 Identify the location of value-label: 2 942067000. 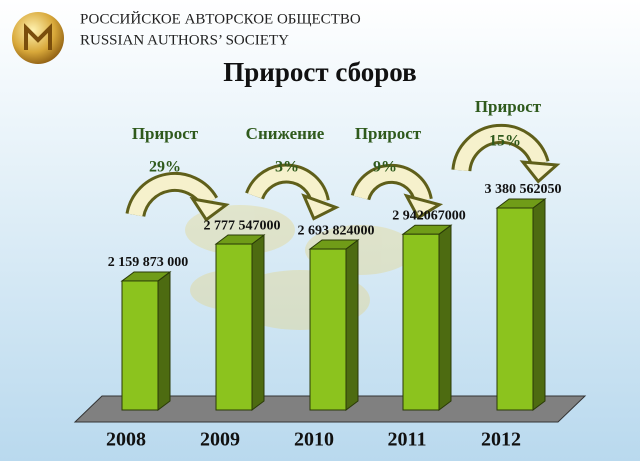
(429, 215).